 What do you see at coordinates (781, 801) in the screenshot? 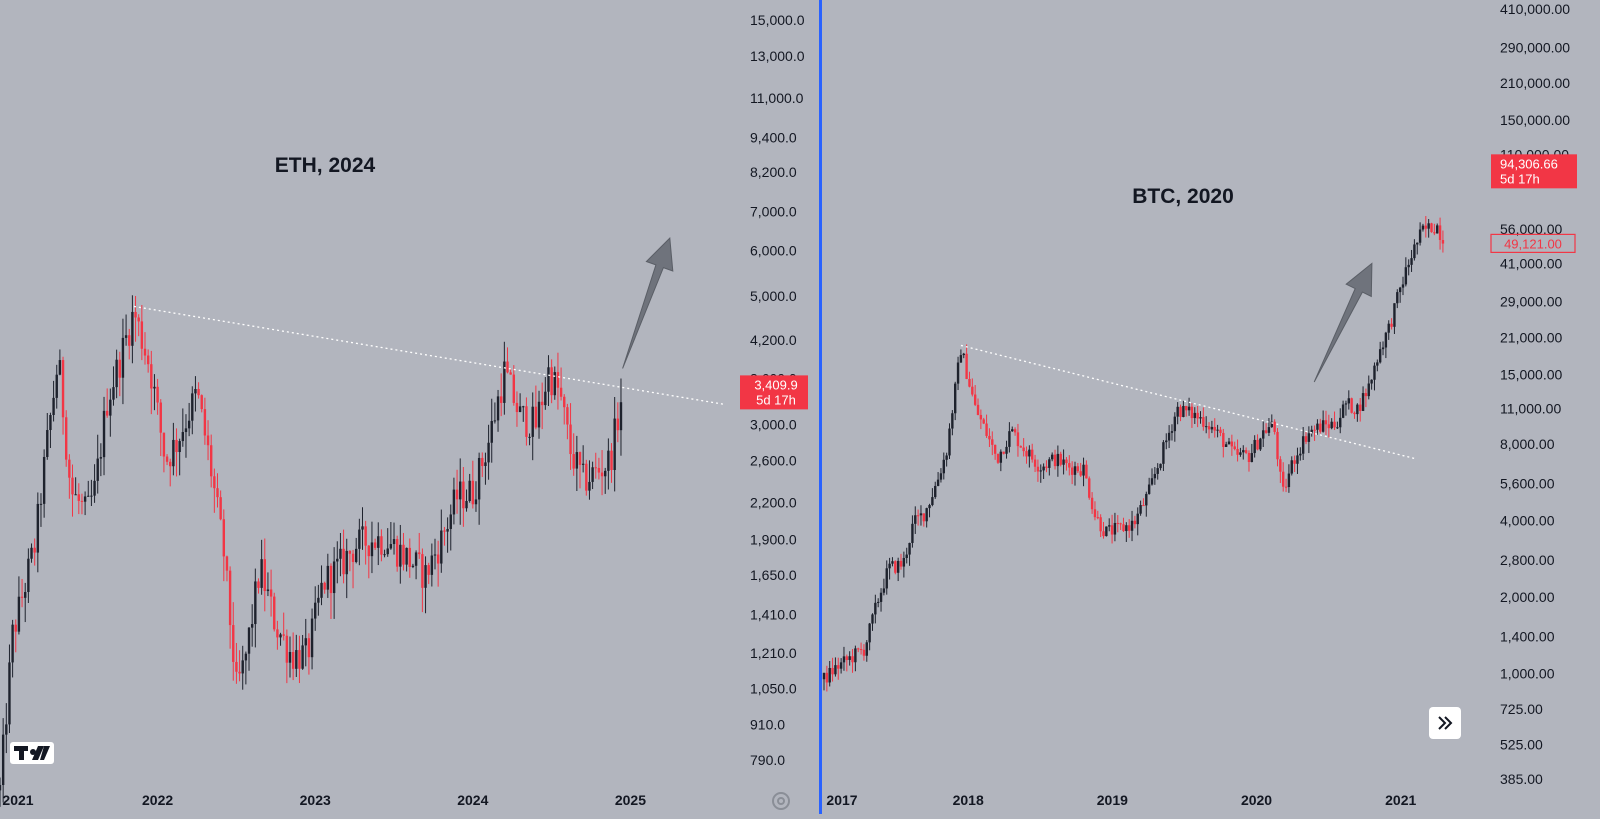
I see `gear-icon` at bounding box center [781, 801].